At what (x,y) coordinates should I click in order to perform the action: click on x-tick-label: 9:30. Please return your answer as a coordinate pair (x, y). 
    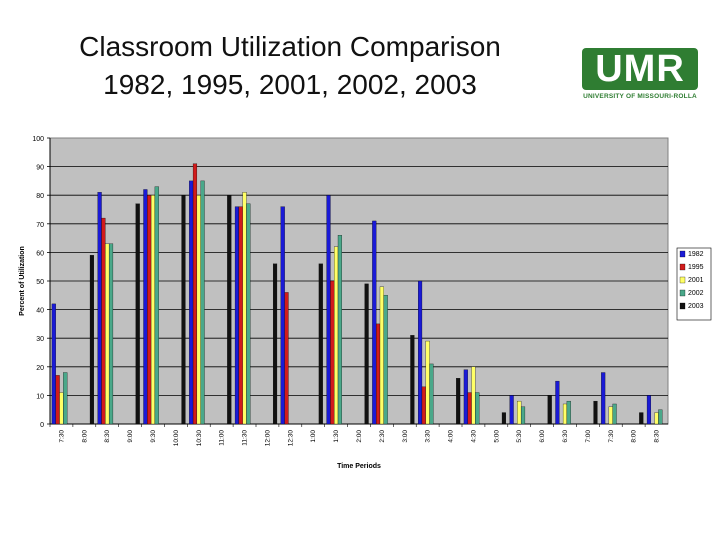
    Looking at the image, I should click on (153, 436).